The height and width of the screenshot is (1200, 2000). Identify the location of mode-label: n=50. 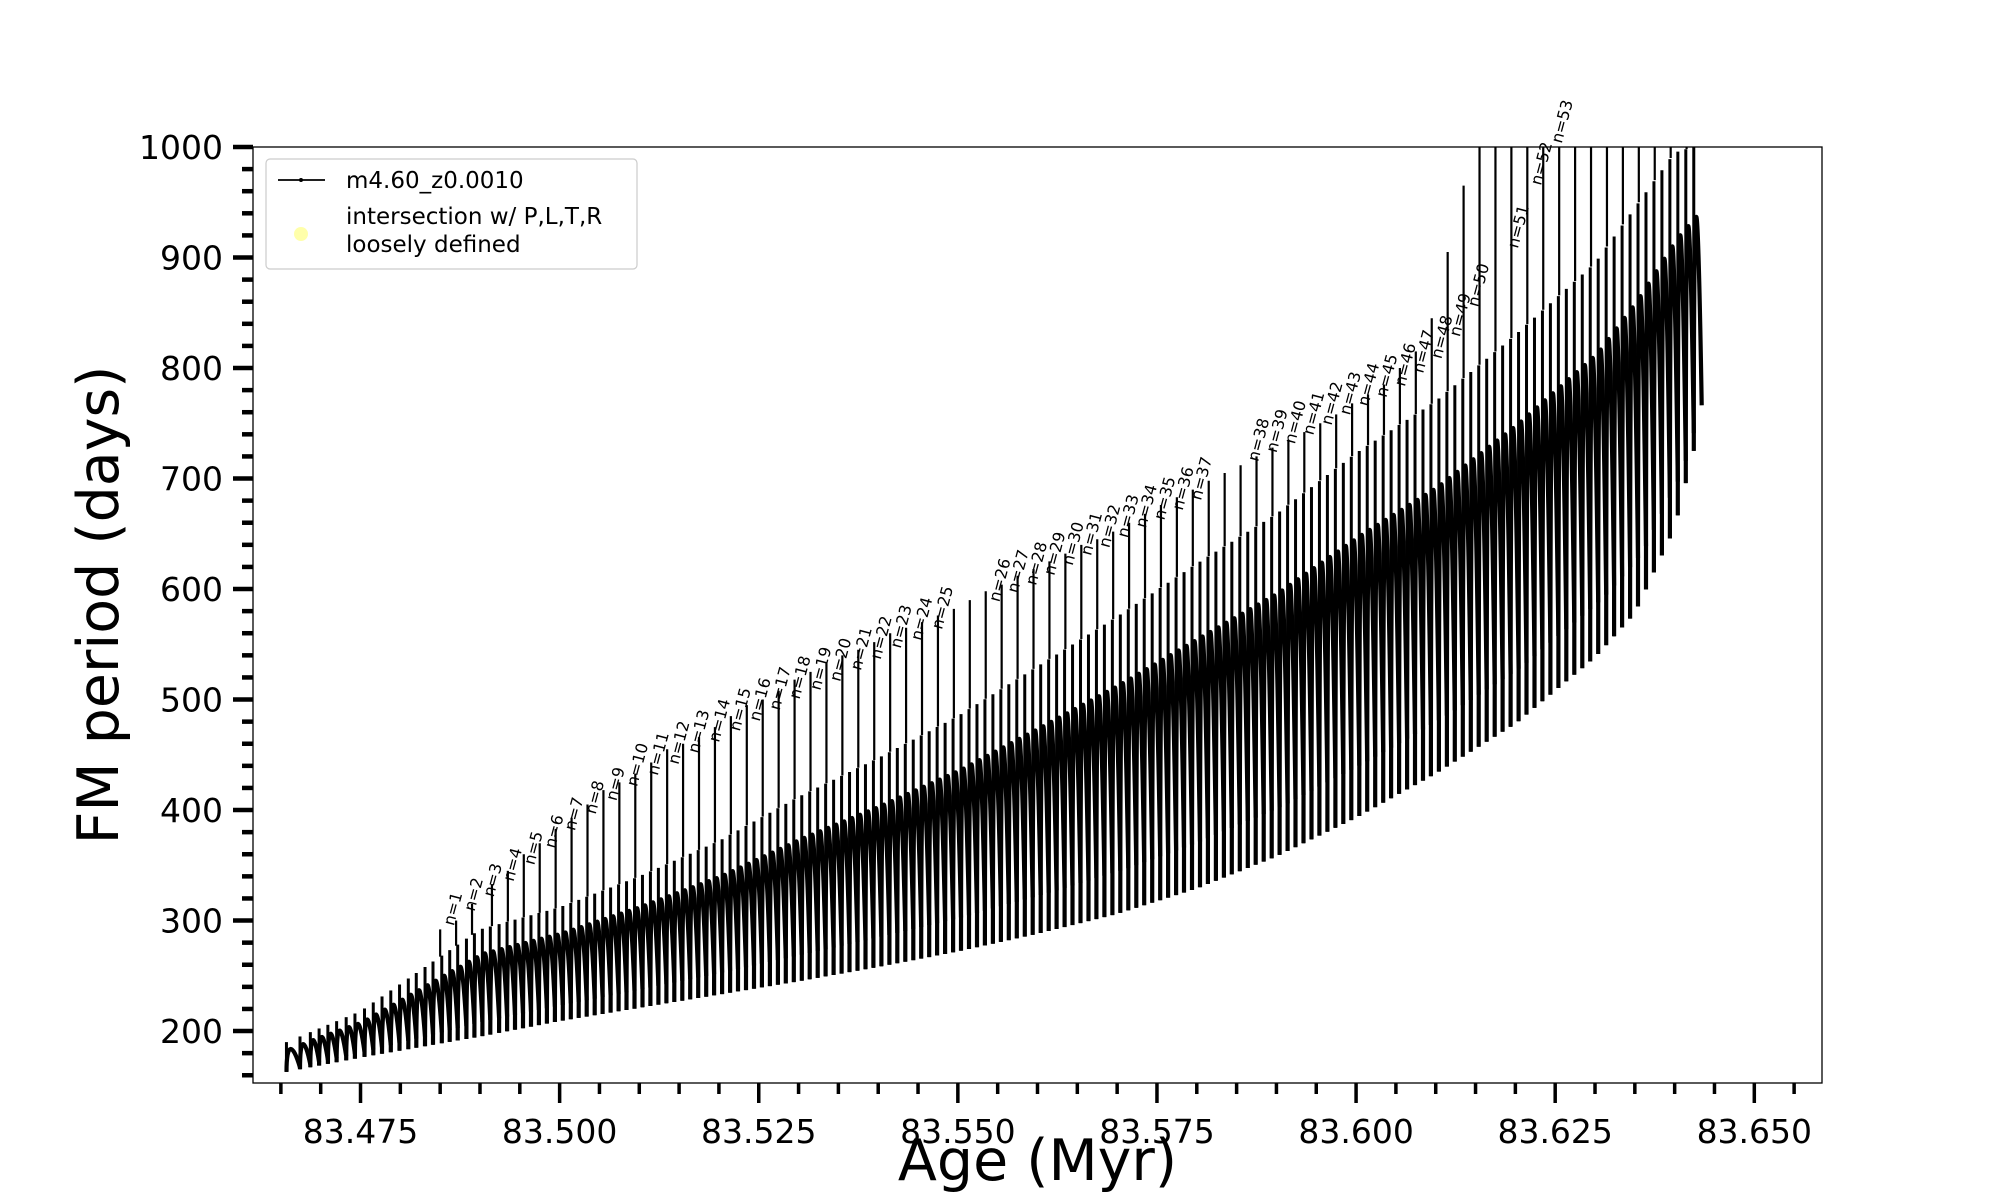
(1478, 284).